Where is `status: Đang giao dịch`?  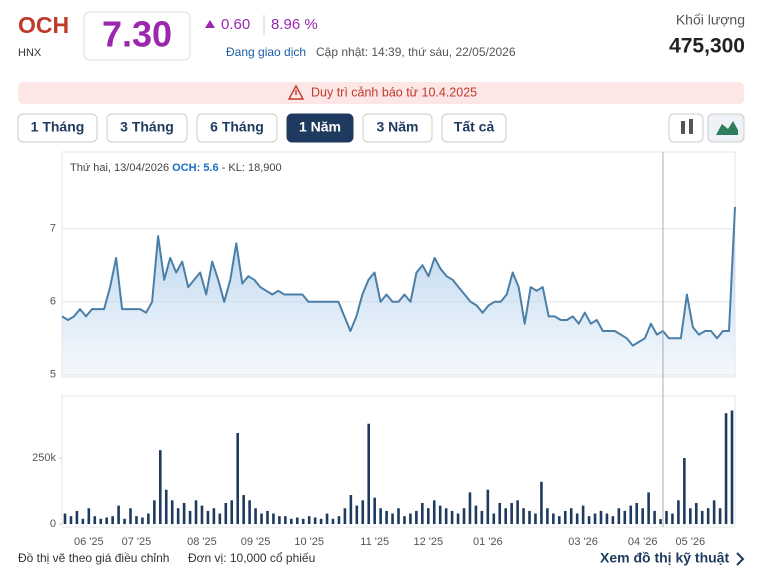 status: Đang giao dịch is located at coordinates (266, 52).